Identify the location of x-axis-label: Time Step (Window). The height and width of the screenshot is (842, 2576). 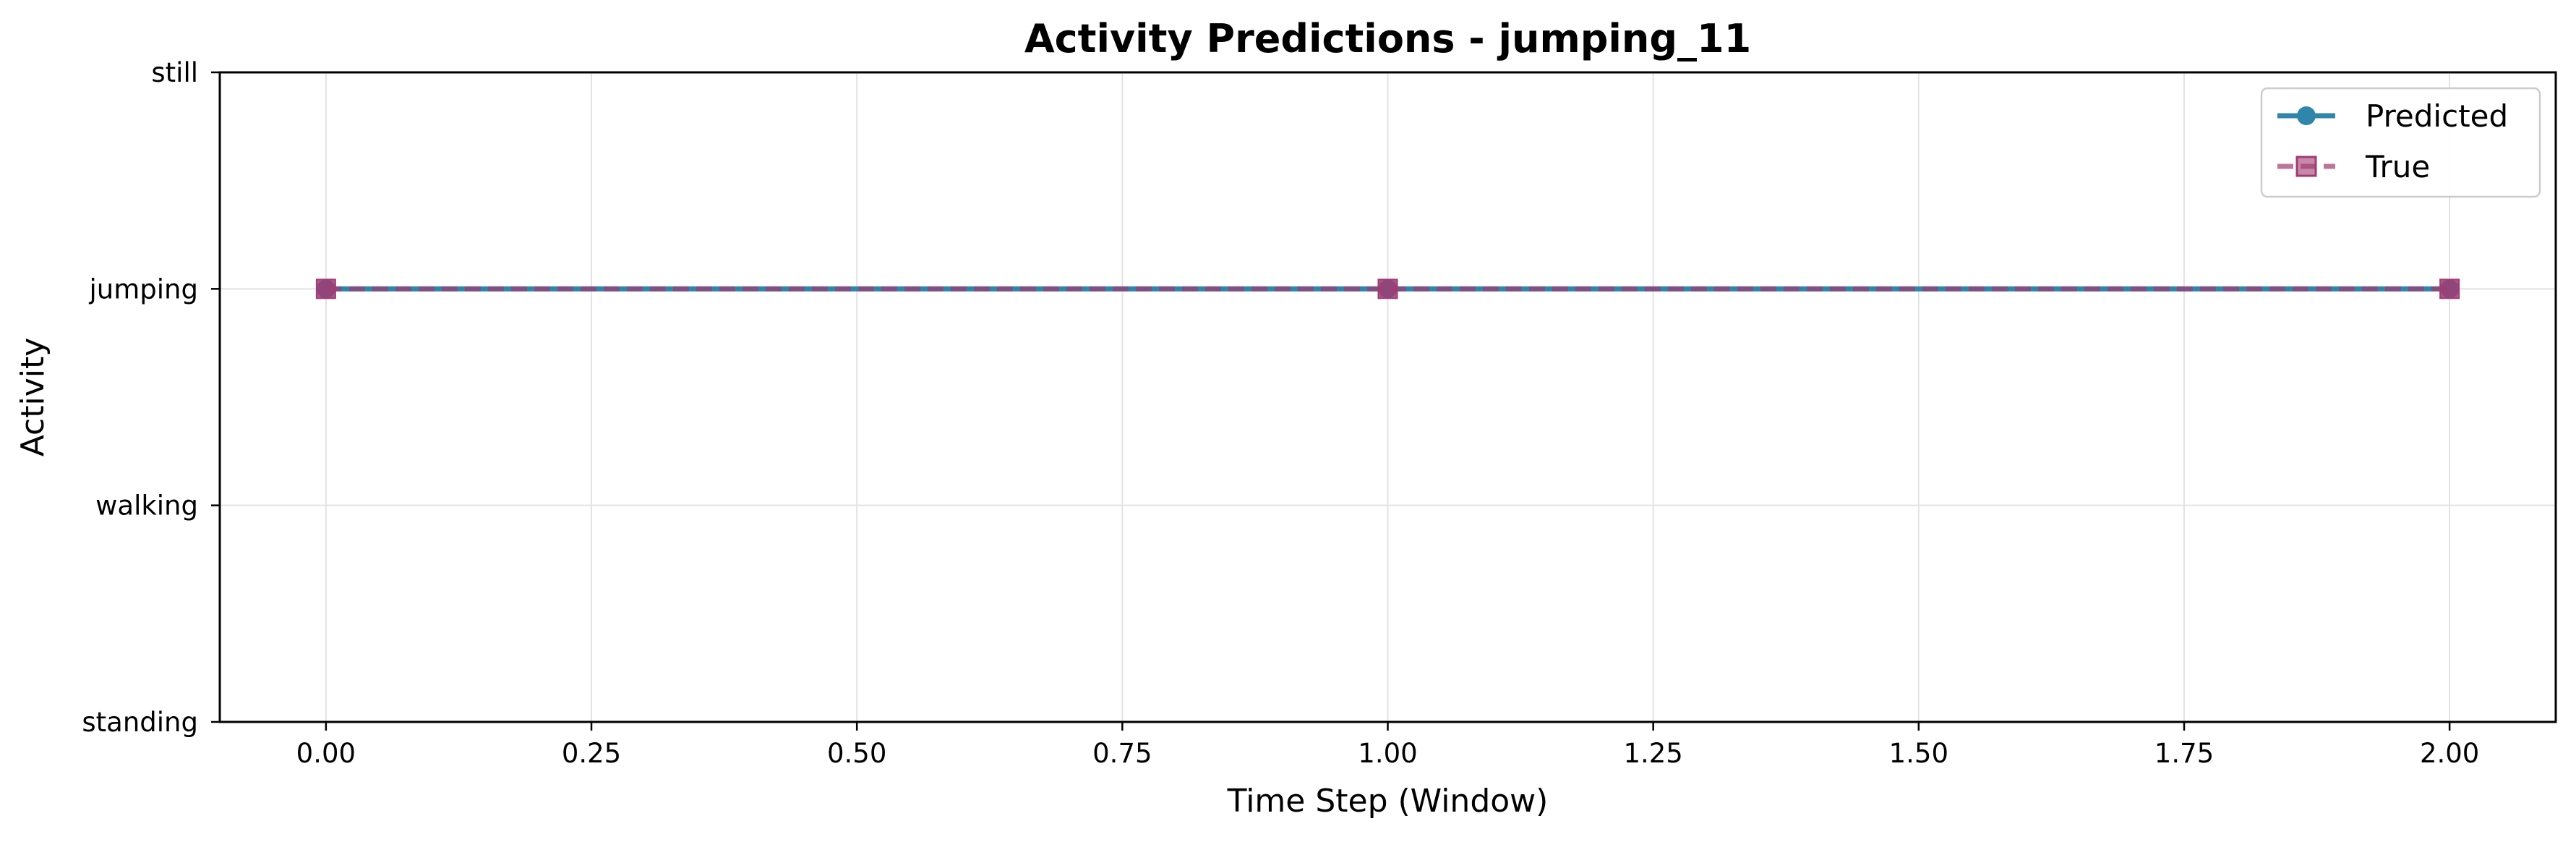
(1388, 801).